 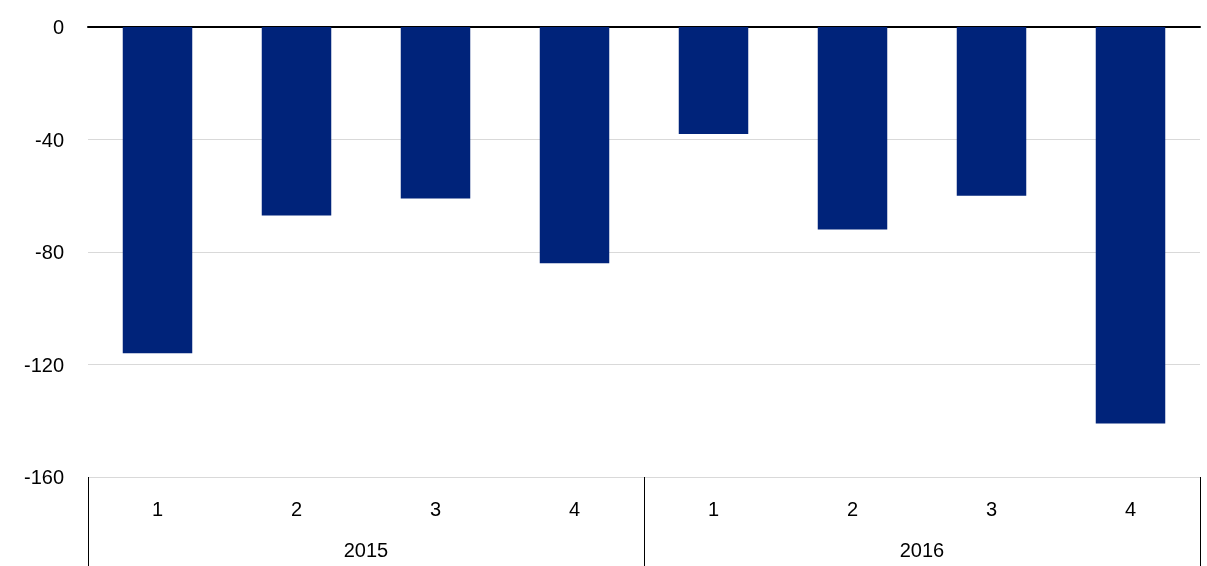 I want to click on text: 2016, so click(x=922, y=550).